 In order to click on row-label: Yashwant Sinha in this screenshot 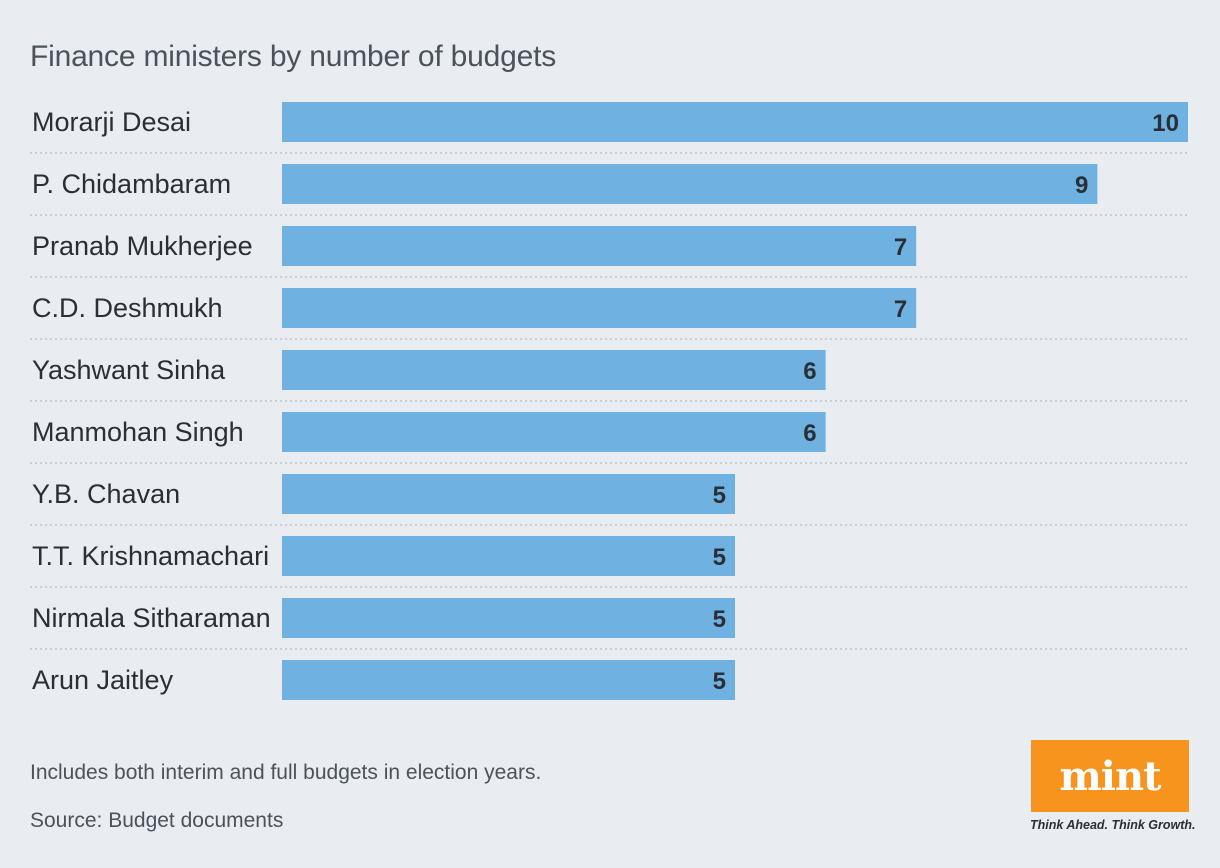, I will do `click(129, 370)`.